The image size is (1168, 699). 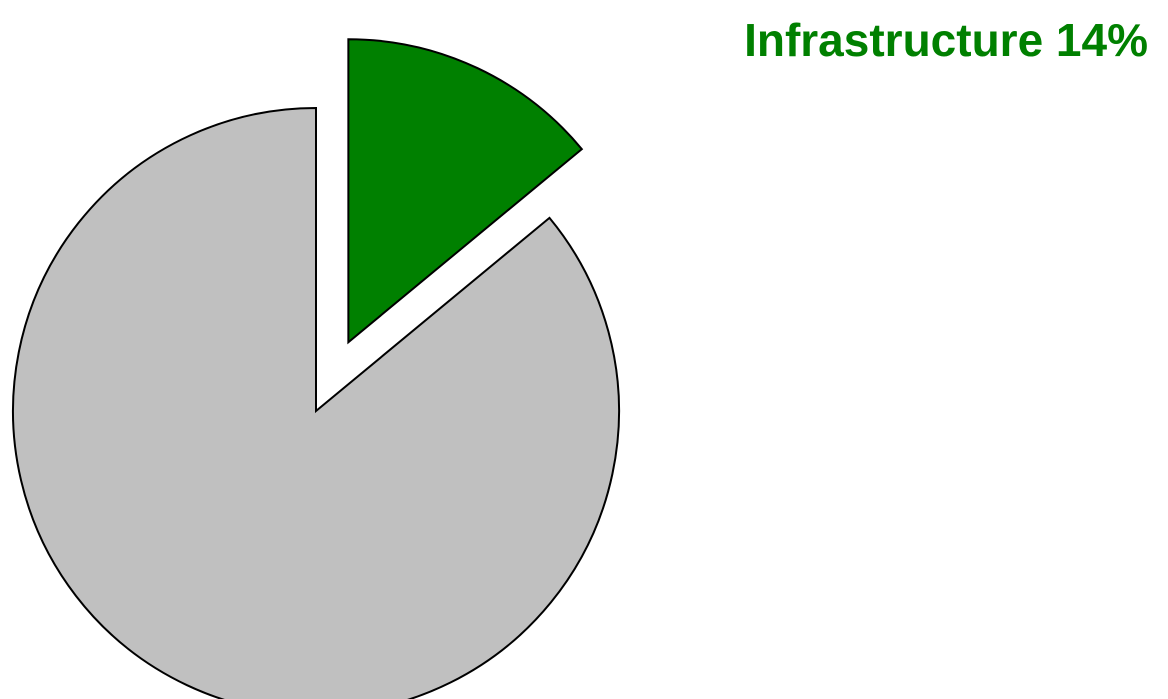 I want to click on pie-slice-infrastructure, so click(x=465, y=191).